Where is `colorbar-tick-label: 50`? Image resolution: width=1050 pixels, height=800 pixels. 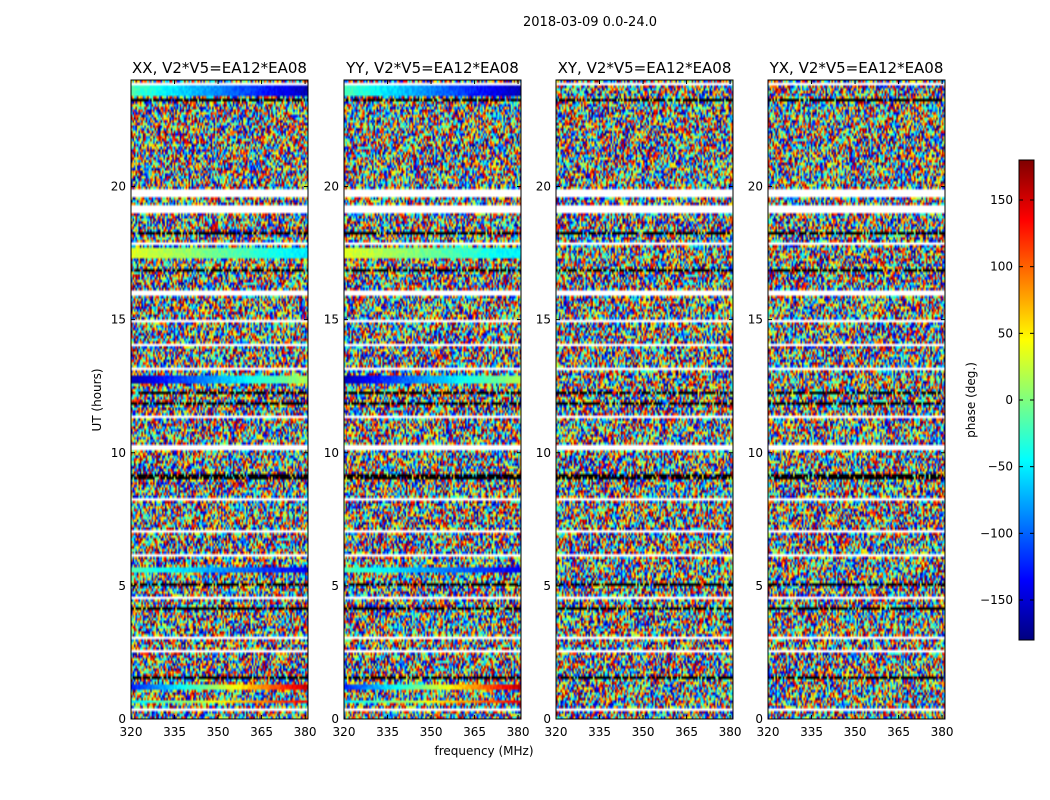
colorbar-tick-label: 50 is located at coordinates (1005, 333).